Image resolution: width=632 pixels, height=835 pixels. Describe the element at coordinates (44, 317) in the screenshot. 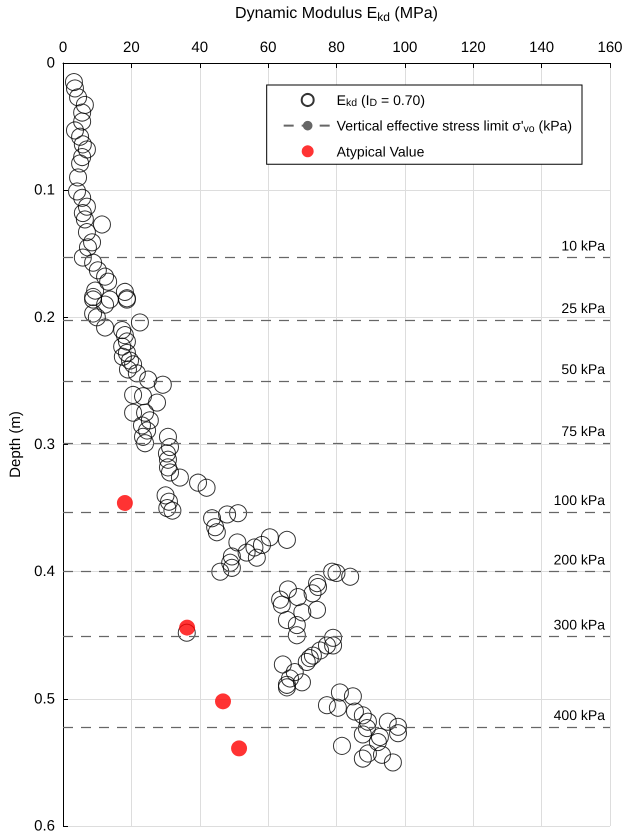

I see `y-tick-label: 0.2` at that location.